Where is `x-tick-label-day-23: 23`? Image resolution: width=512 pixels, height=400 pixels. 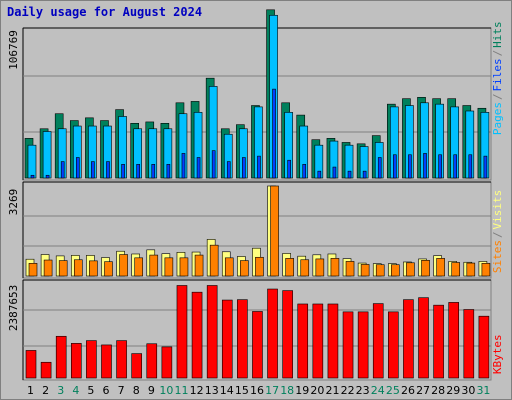 x-tick-label-day-23: 23 is located at coordinates (363, 390).